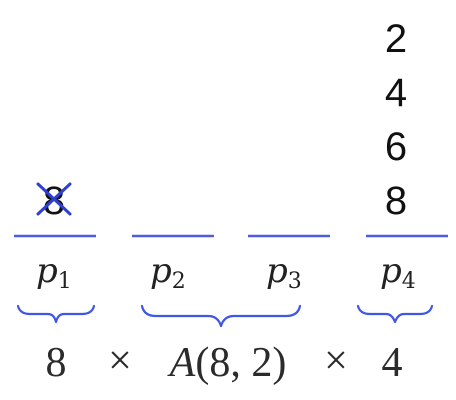 The height and width of the screenshot is (400, 456). I want to click on p1-crossed-value: 8, so click(54, 201).